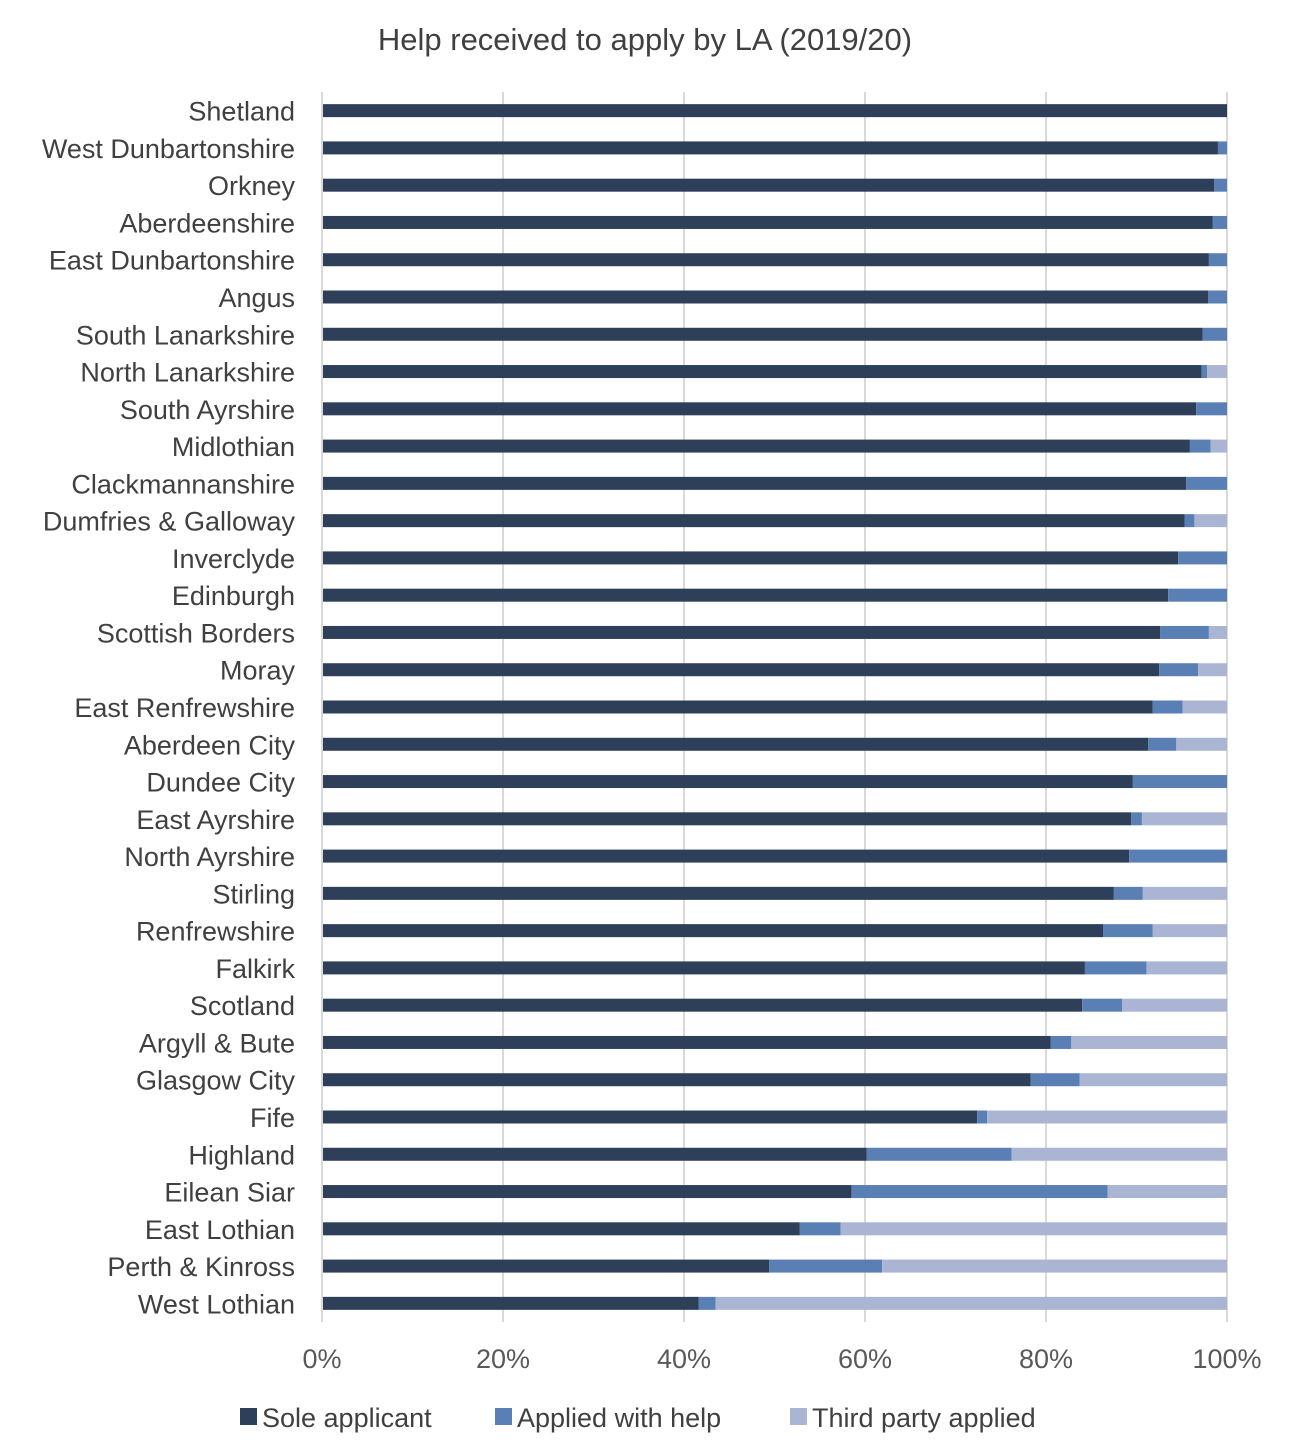  Describe the element at coordinates (233, 447) in the screenshot. I see `category-label: Midlothian` at that location.